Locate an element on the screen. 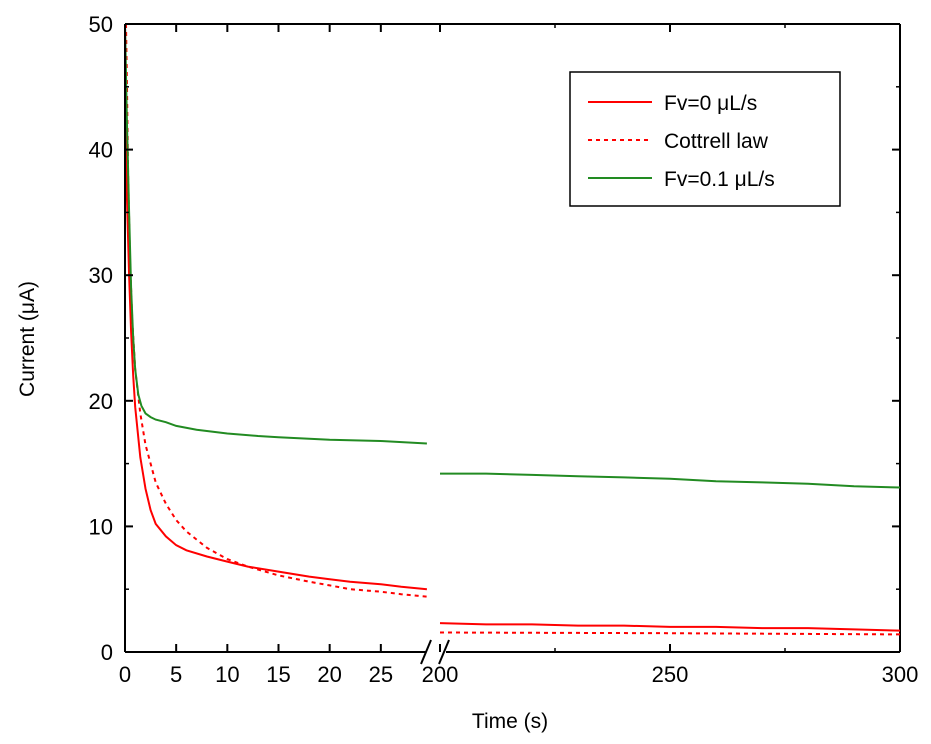 Image resolution: width=931 pixels, height=744 pixels. y-tick-label: 10 is located at coordinates (101, 526).